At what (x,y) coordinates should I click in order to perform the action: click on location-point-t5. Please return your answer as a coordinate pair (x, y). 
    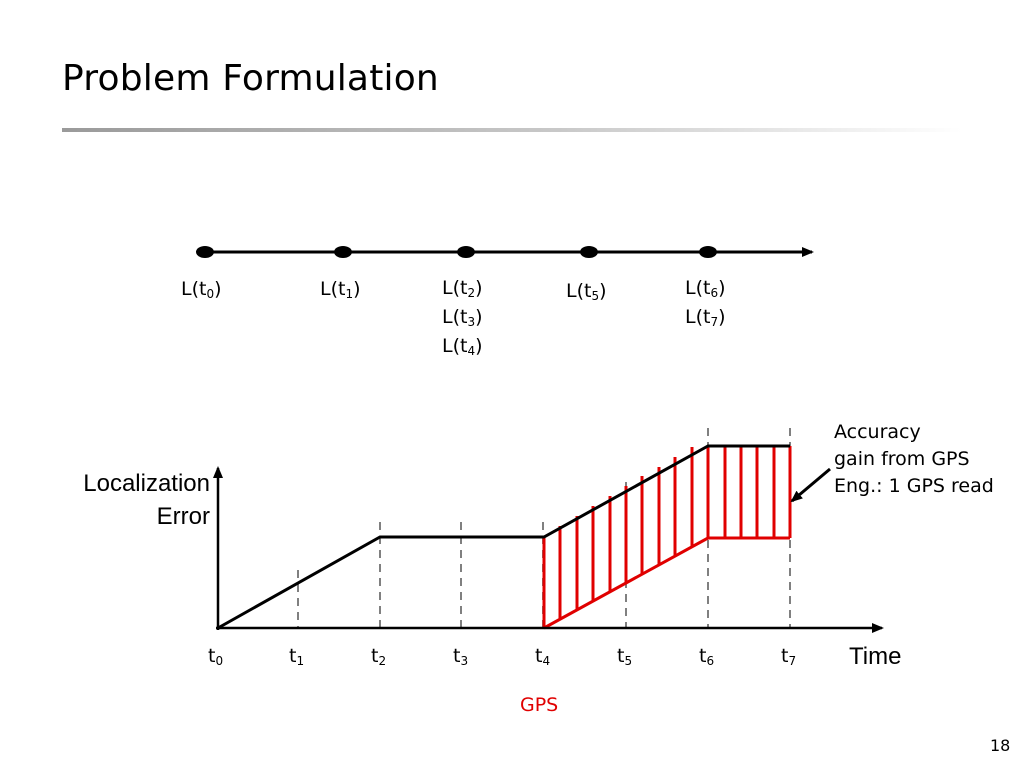
    Looking at the image, I should click on (589, 252).